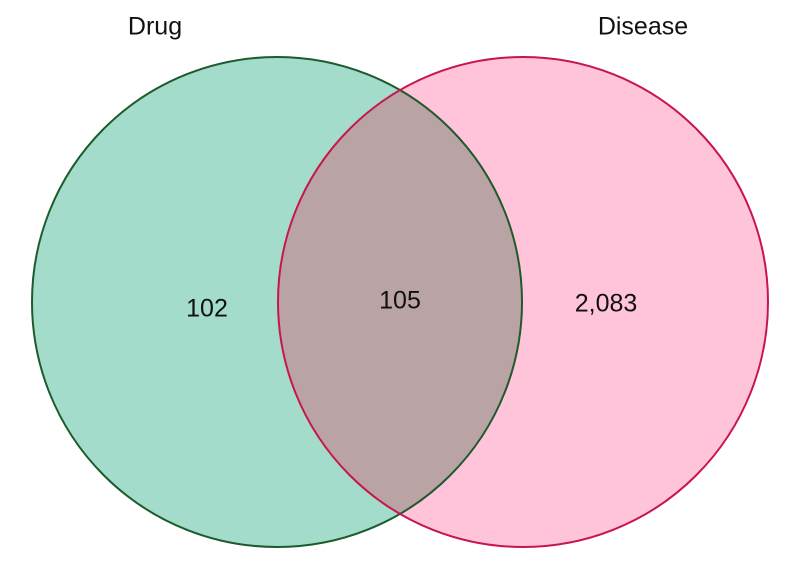 The height and width of the screenshot is (563, 787). What do you see at coordinates (155, 27) in the screenshot?
I see `set-label: Drug` at bounding box center [155, 27].